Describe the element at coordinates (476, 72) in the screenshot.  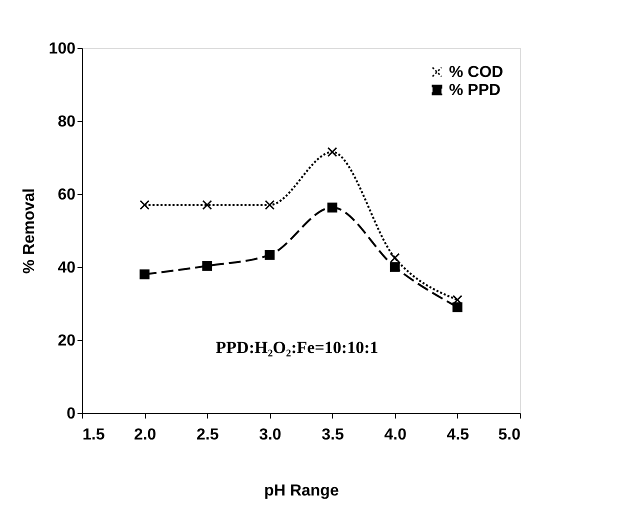
I see `legend-label: % COD` at that location.